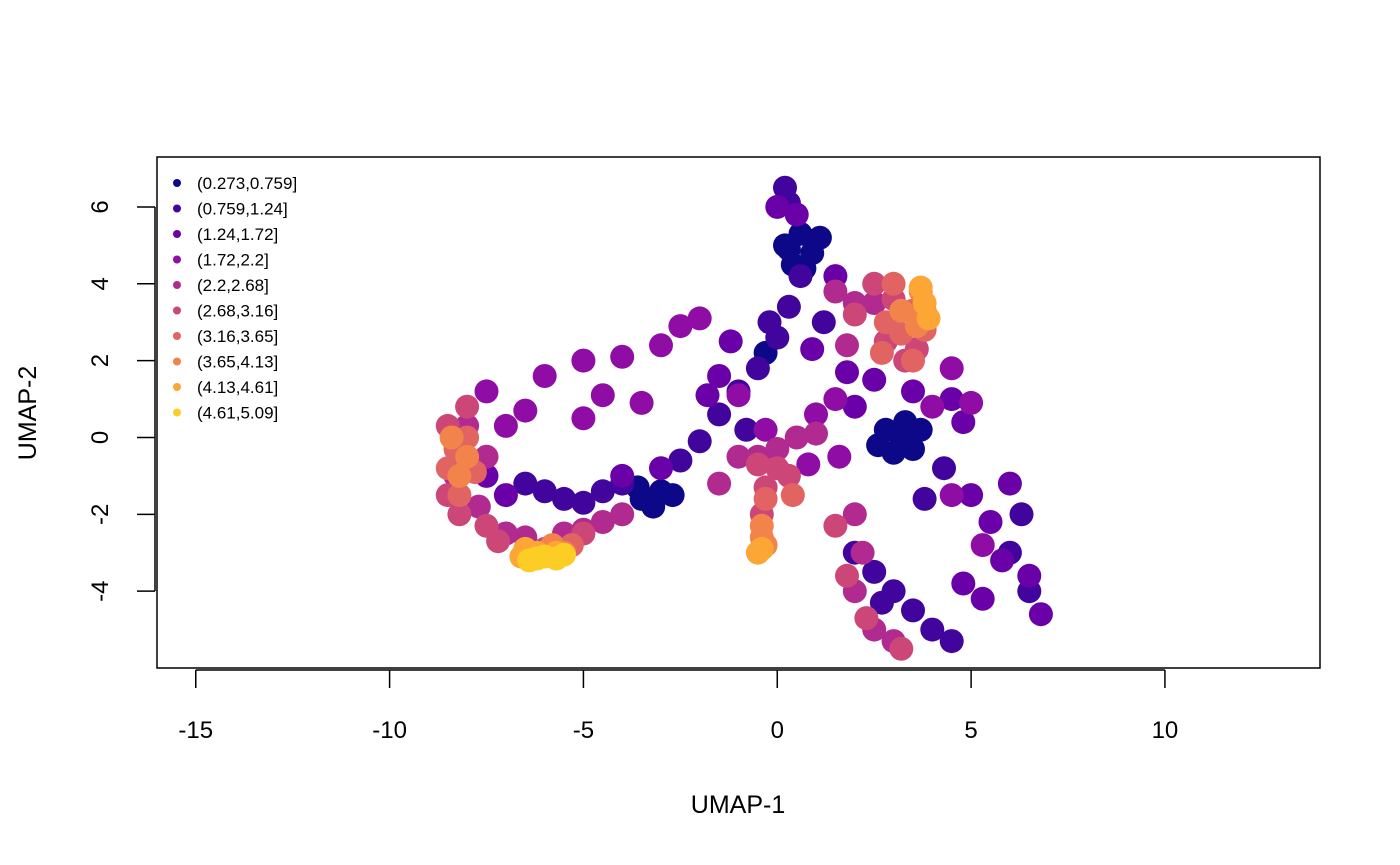 This screenshot has width=1400, height=865. What do you see at coordinates (237, 362) in the screenshot?
I see `legend-label: (3.65,4.13]` at bounding box center [237, 362].